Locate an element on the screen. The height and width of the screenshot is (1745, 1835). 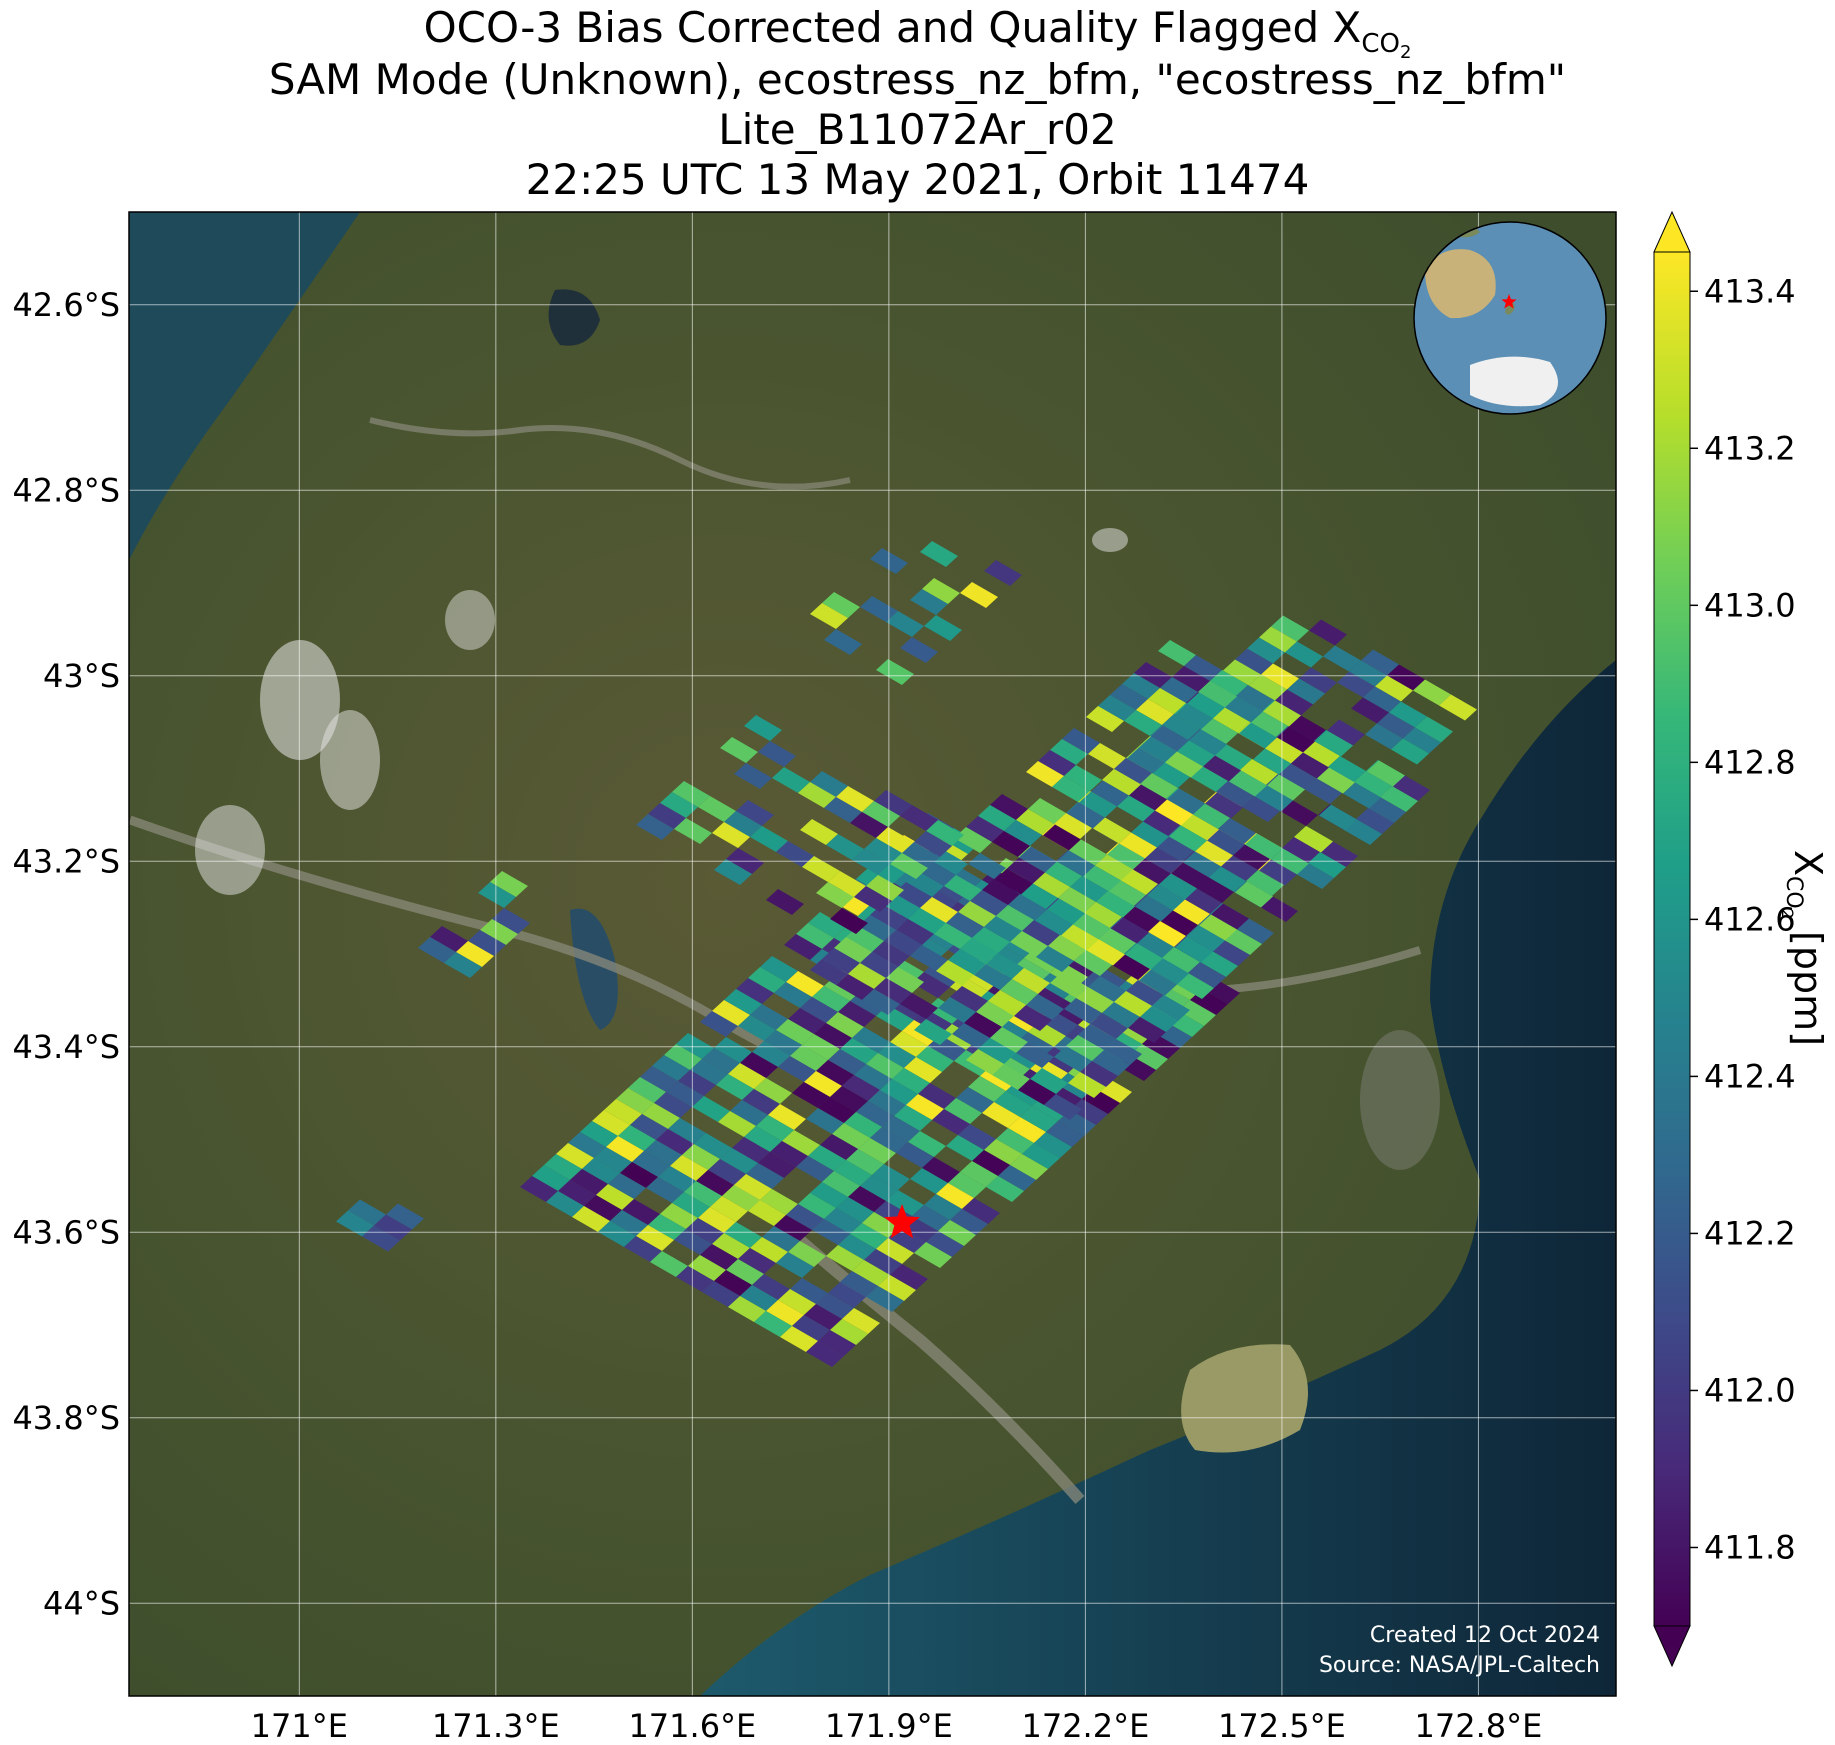
lake-sumner is located at coordinates (574, 317).